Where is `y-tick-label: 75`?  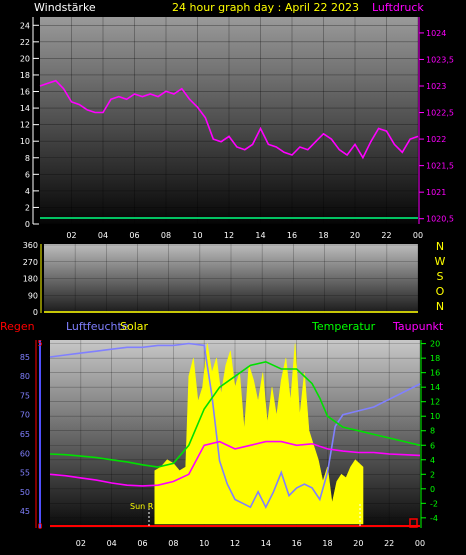
y-tick-label: 75 is located at coordinates (25, 395).